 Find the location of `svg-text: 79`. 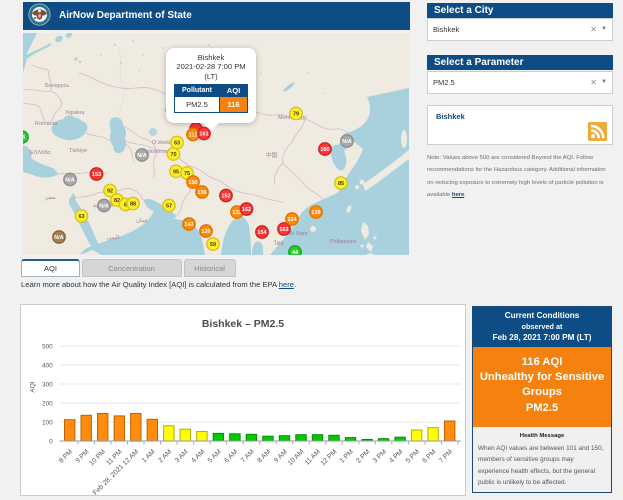

svg-text: 79 is located at coordinates (296, 115).